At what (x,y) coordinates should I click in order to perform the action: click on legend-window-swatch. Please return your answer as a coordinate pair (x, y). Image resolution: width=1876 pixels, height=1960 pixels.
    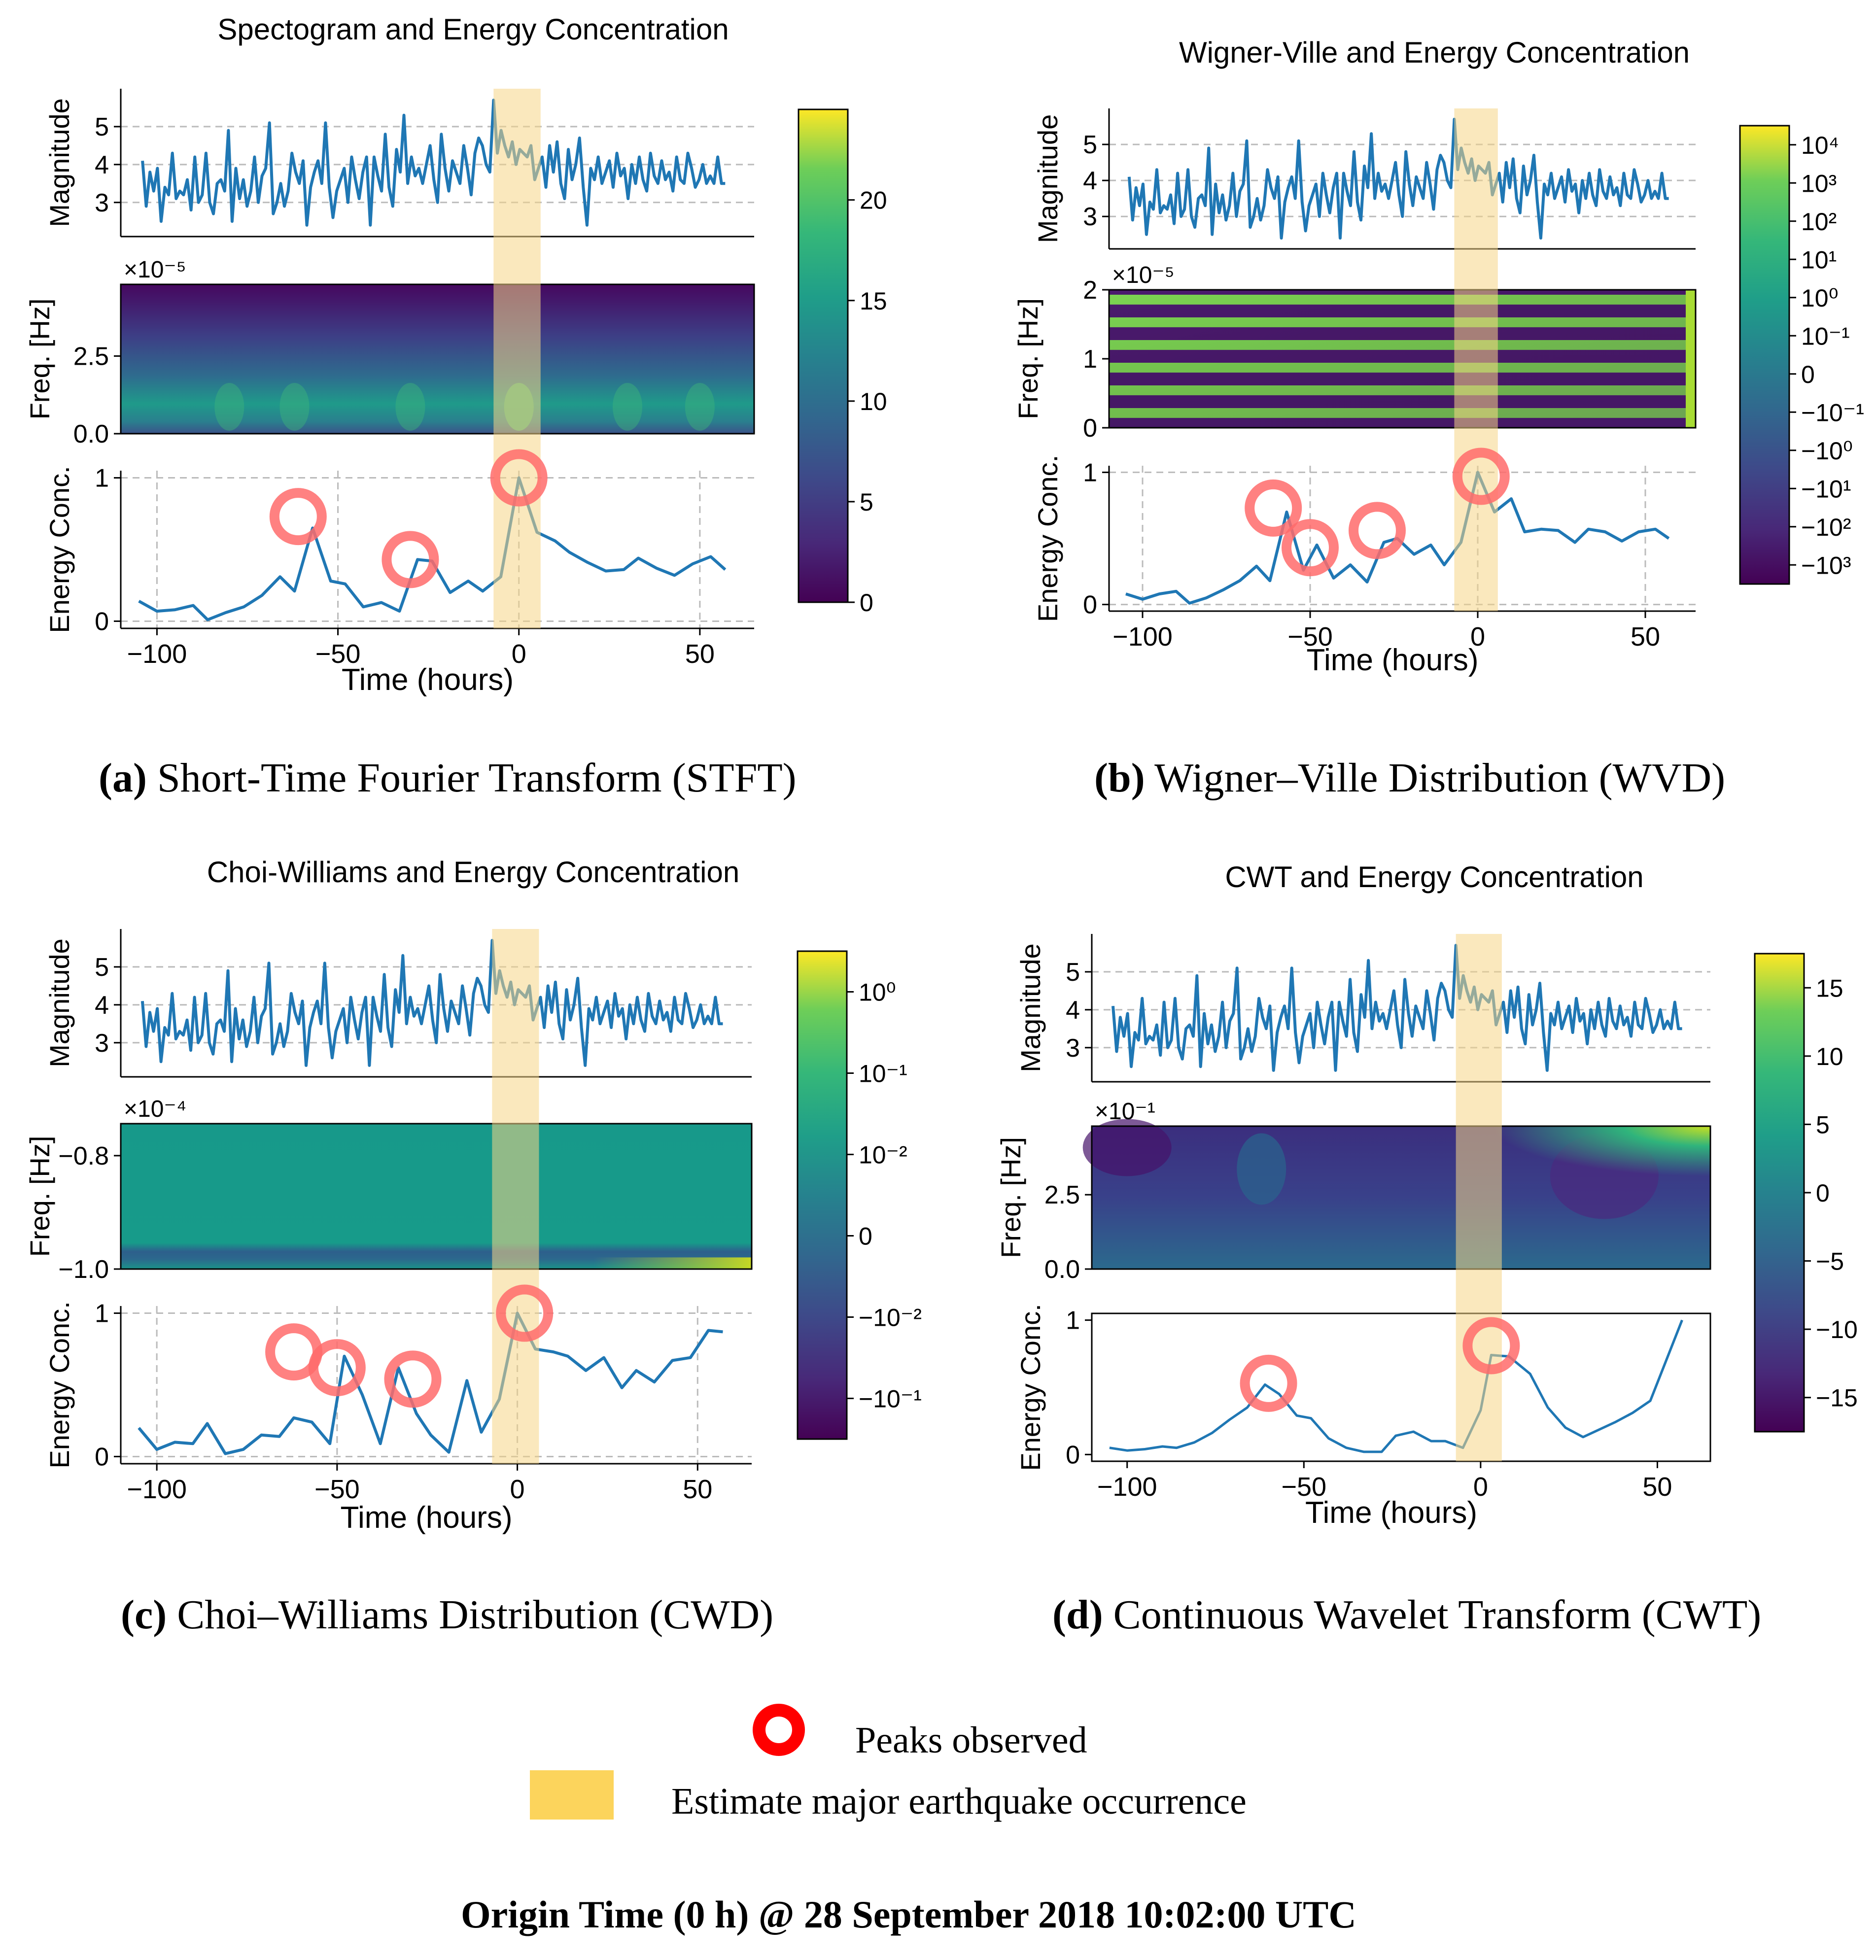
    Looking at the image, I should click on (572, 1795).